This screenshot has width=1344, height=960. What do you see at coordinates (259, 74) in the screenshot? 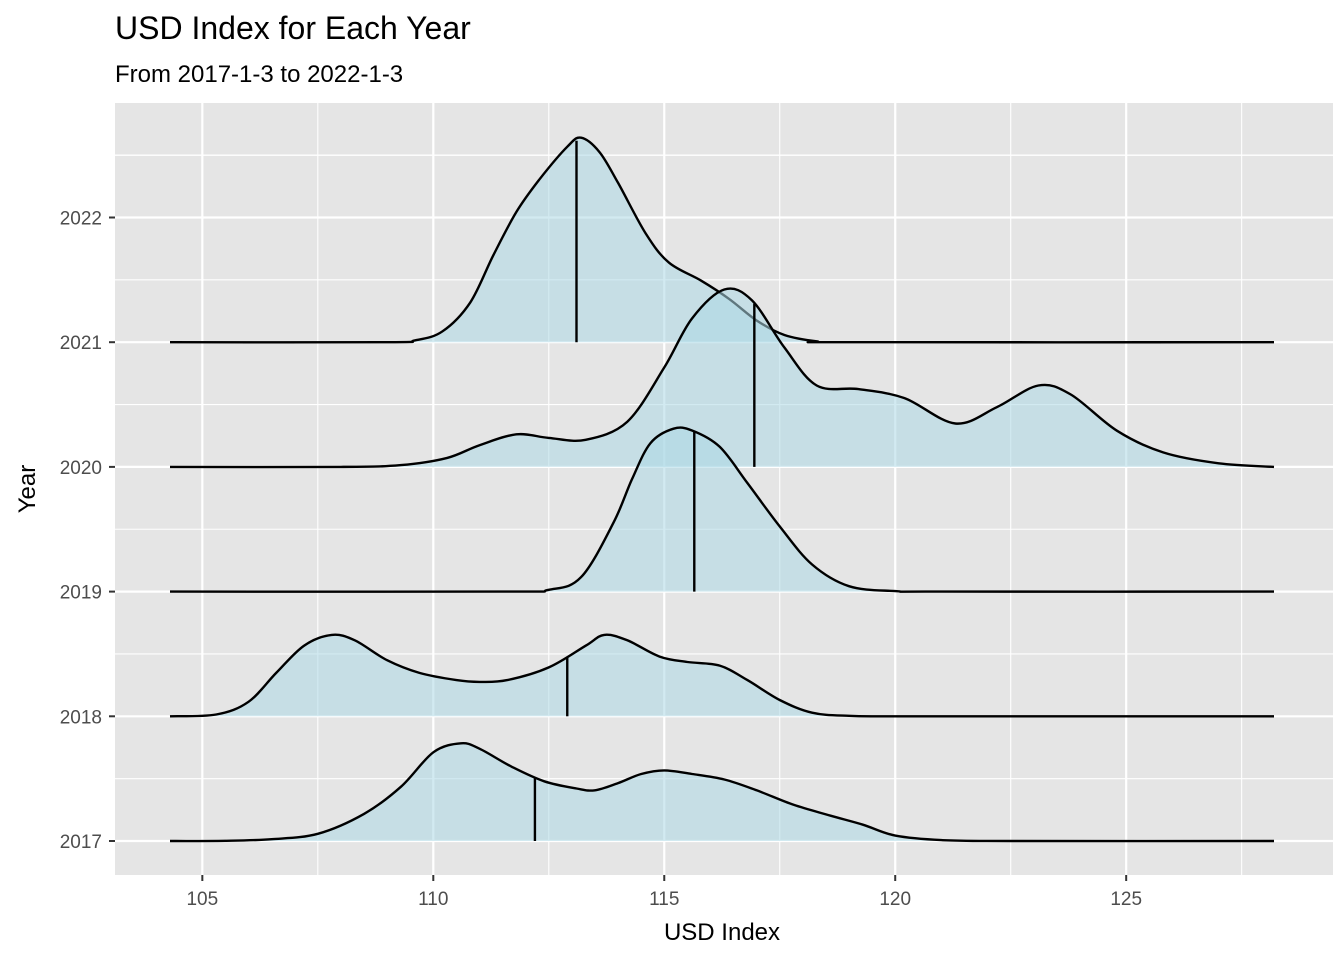
I see `chart-subtitle: From 2017-1-3 to 2022-1-3` at bounding box center [259, 74].